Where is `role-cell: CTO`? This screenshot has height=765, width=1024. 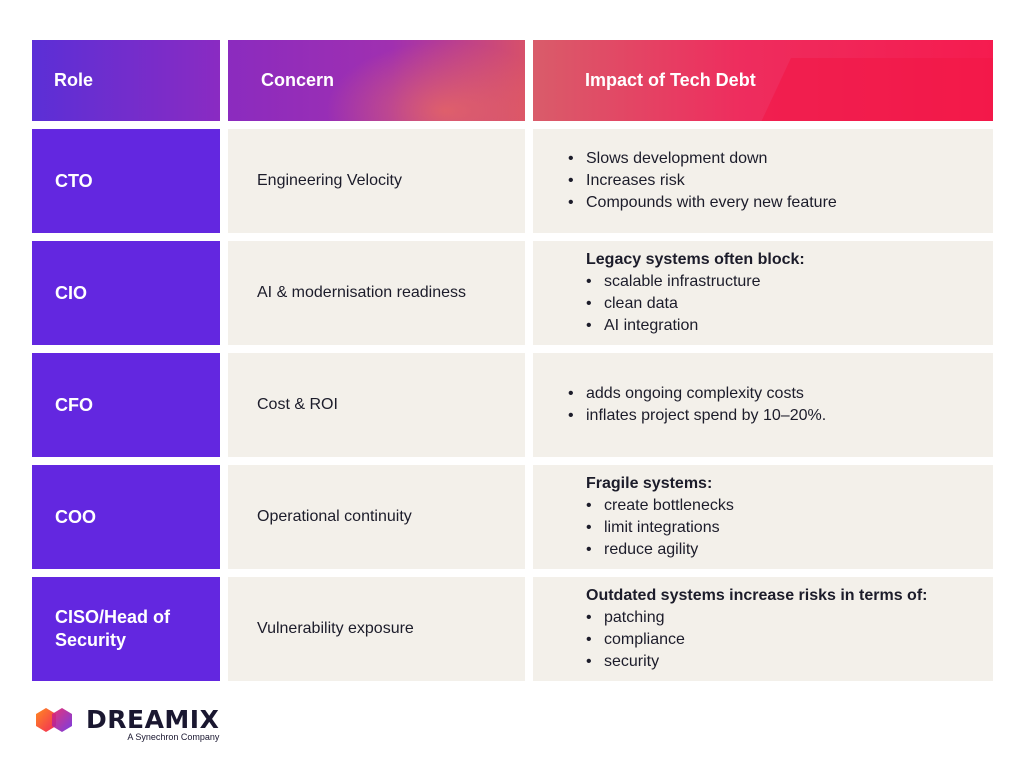 role-cell: CTO is located at coordinates (126, 181).